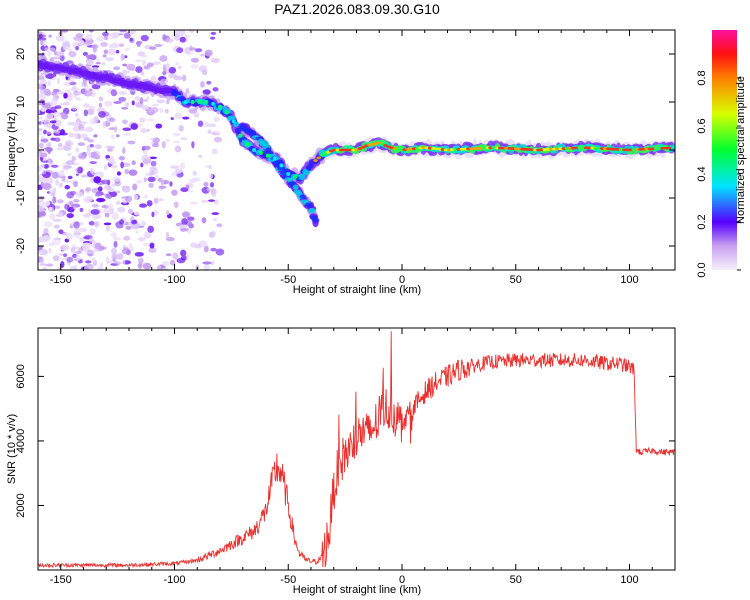 The height and width of the screenshot is (600, 750). I want to click on colorbar-label: Normalized spectral amplitude, so click(741, 150).